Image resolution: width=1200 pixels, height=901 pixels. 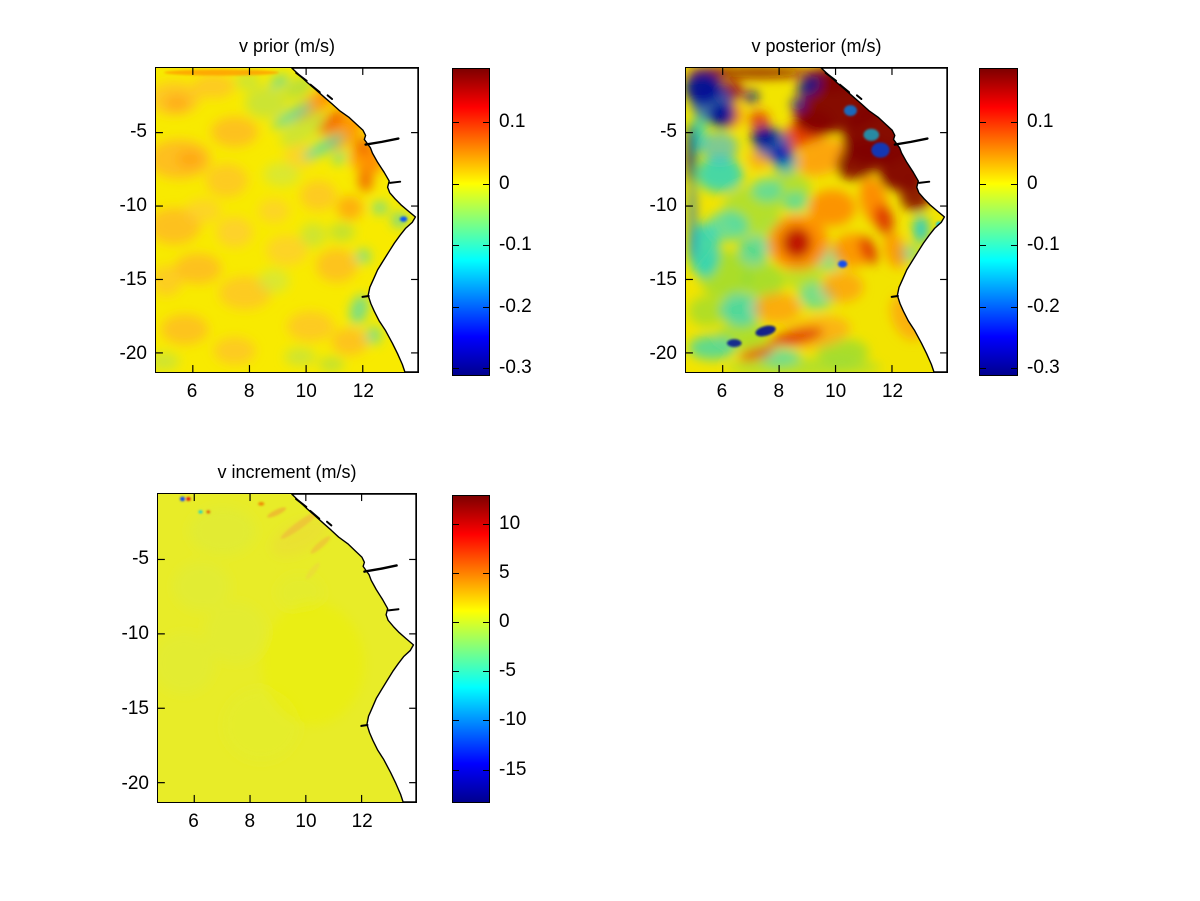 I want to click on colorbar-tick-label: -15, so click(x=513, y=769).